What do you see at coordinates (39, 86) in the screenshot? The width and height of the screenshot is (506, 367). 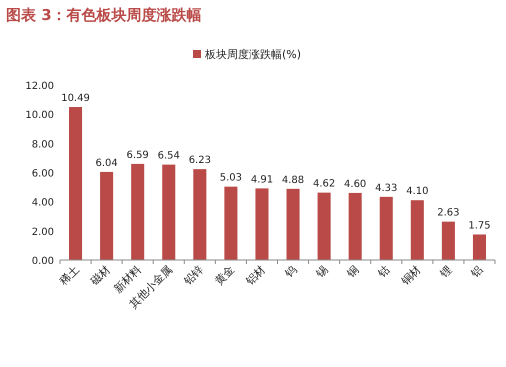 I see `y-tick-label: 12.00` at bounding box center [39, 86].